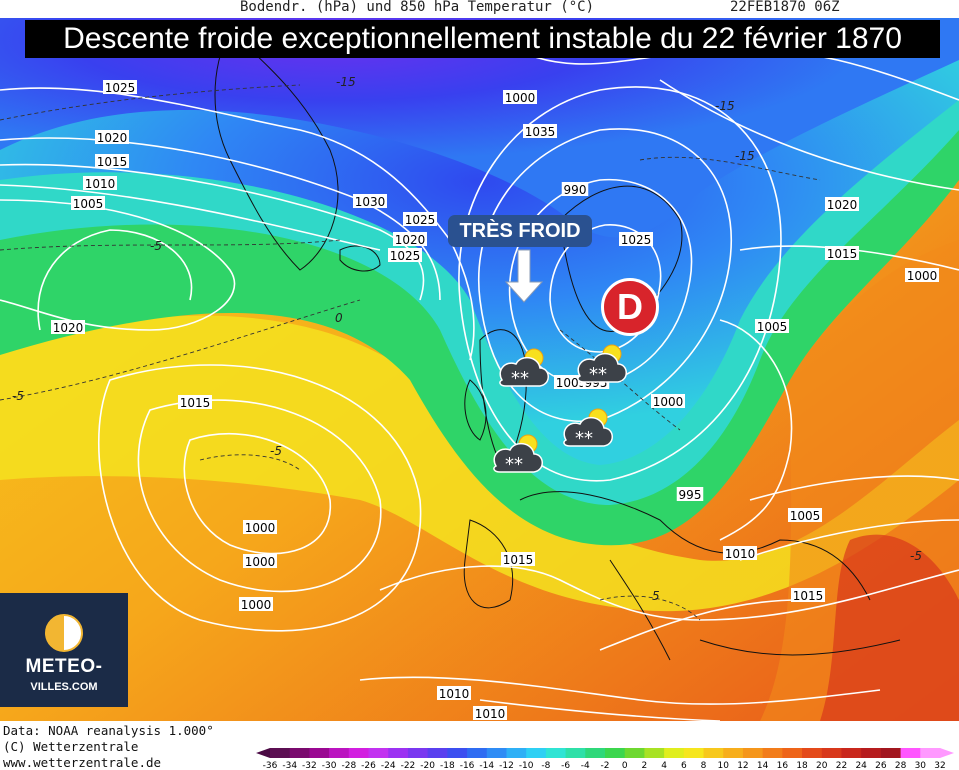 Image resolution: width=959 pixels, height=770 pixels. Describe the element at coordinates (585, 765) in the screenshot. I see `scale-tick-label: -4` at that location.